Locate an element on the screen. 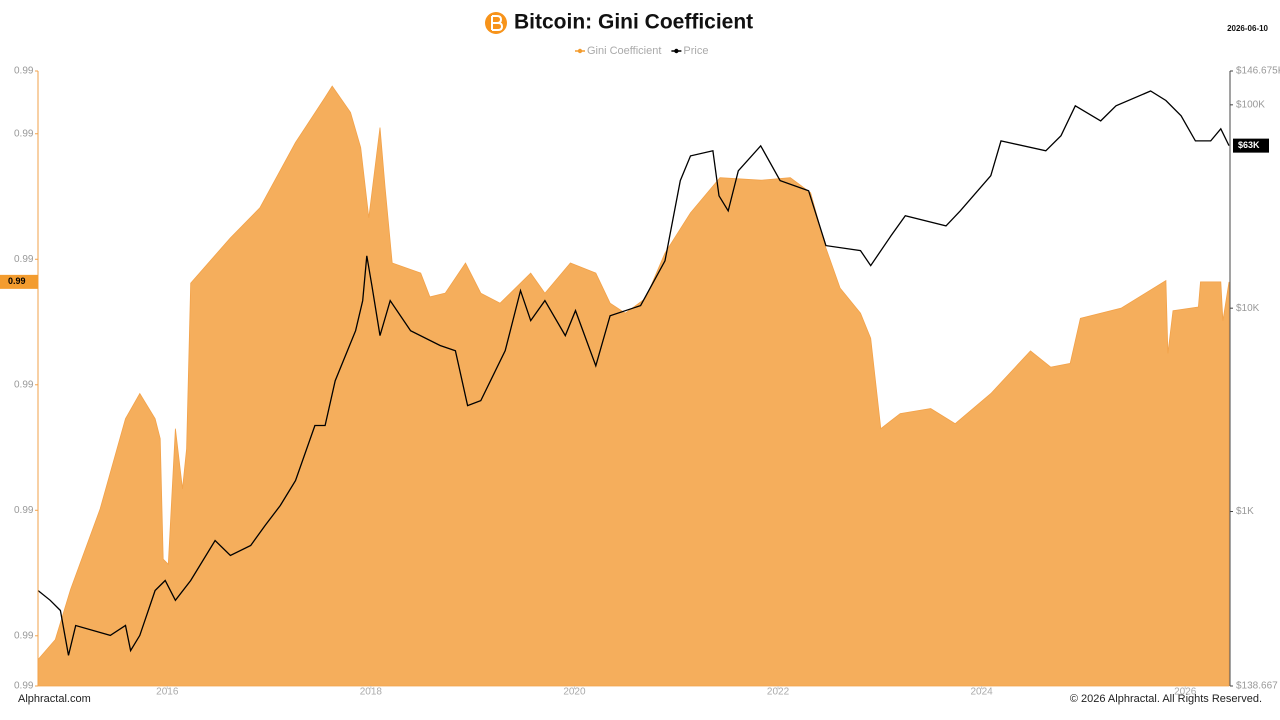 The image size is (1280, 720). y2-tick-label: $1K is located at coordinates (1245, 511).